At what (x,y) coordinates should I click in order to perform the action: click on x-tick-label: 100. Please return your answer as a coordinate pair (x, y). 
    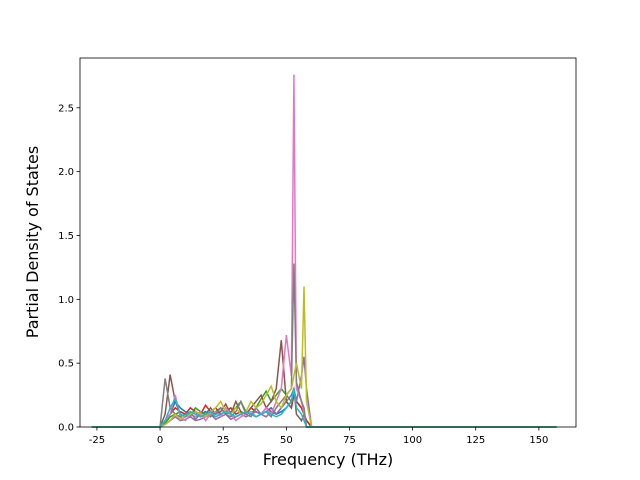
    Looking at the image, I should click on (412, 440).